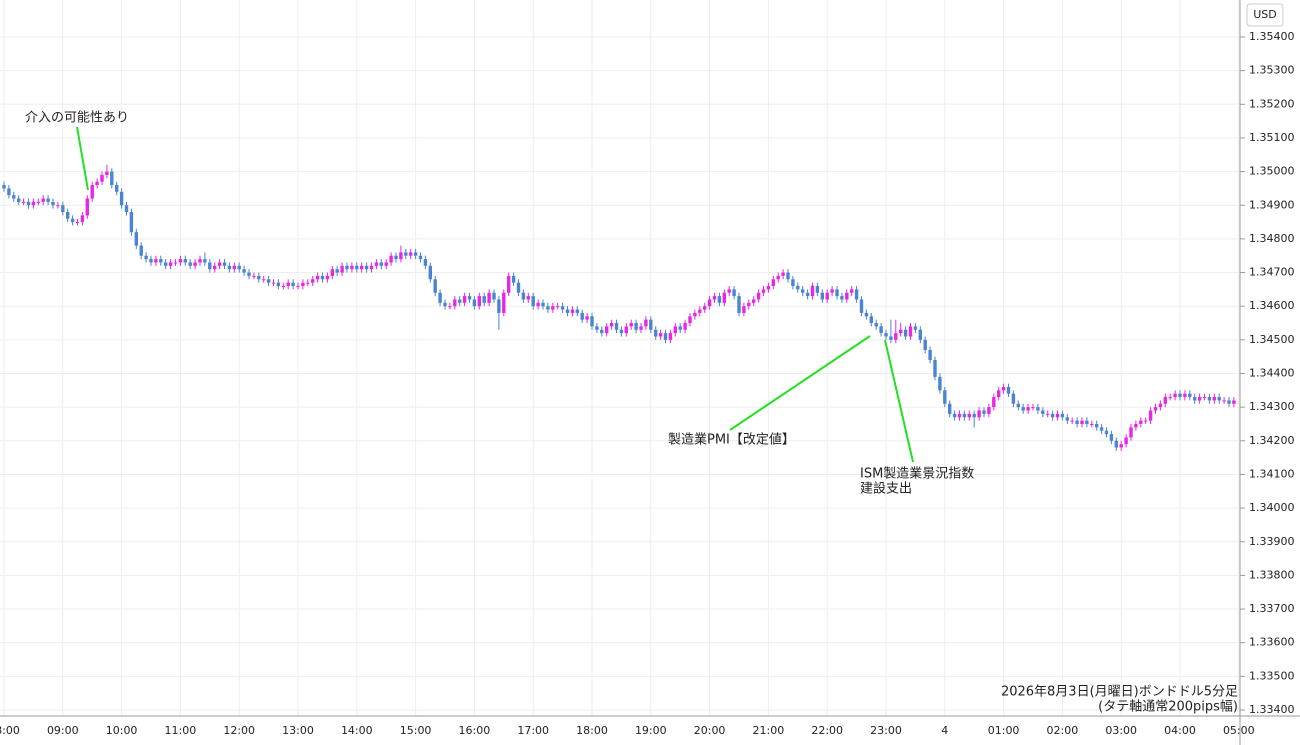 The image size is (1300, 745). Describe the element at coordinates (1272, 103) in the screenshot. I see `y-tick-label: 1.35200` at that location.